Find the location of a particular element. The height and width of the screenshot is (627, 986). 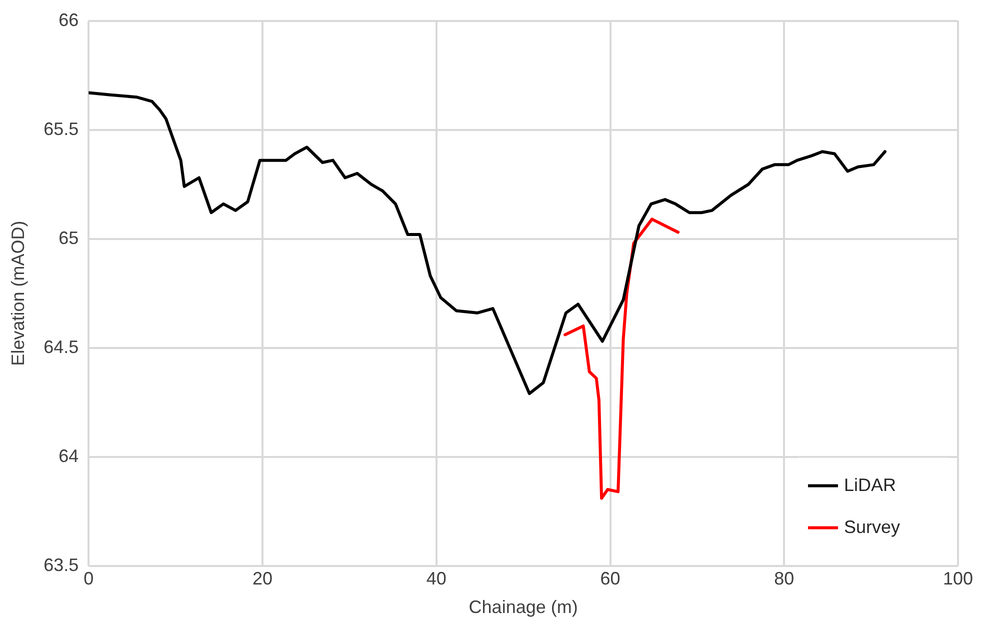

x-tick-label: 60 is located at coordinates (610, 578).